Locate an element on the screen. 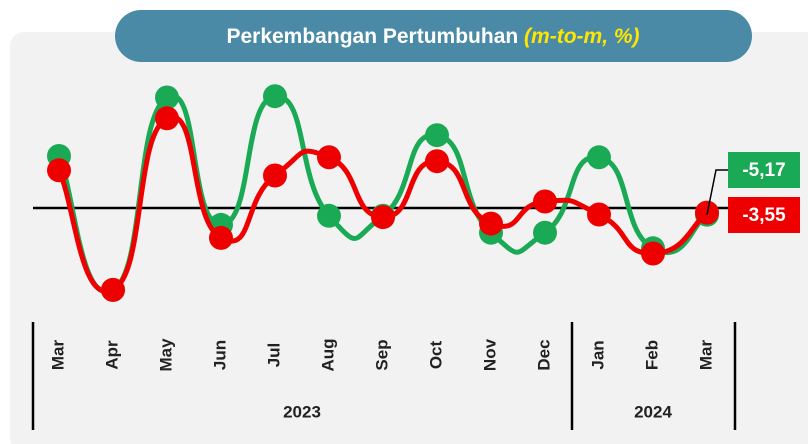 This screenshot has width=808, height=444. value-label: -3,55 is located at coordinates (764, 215).